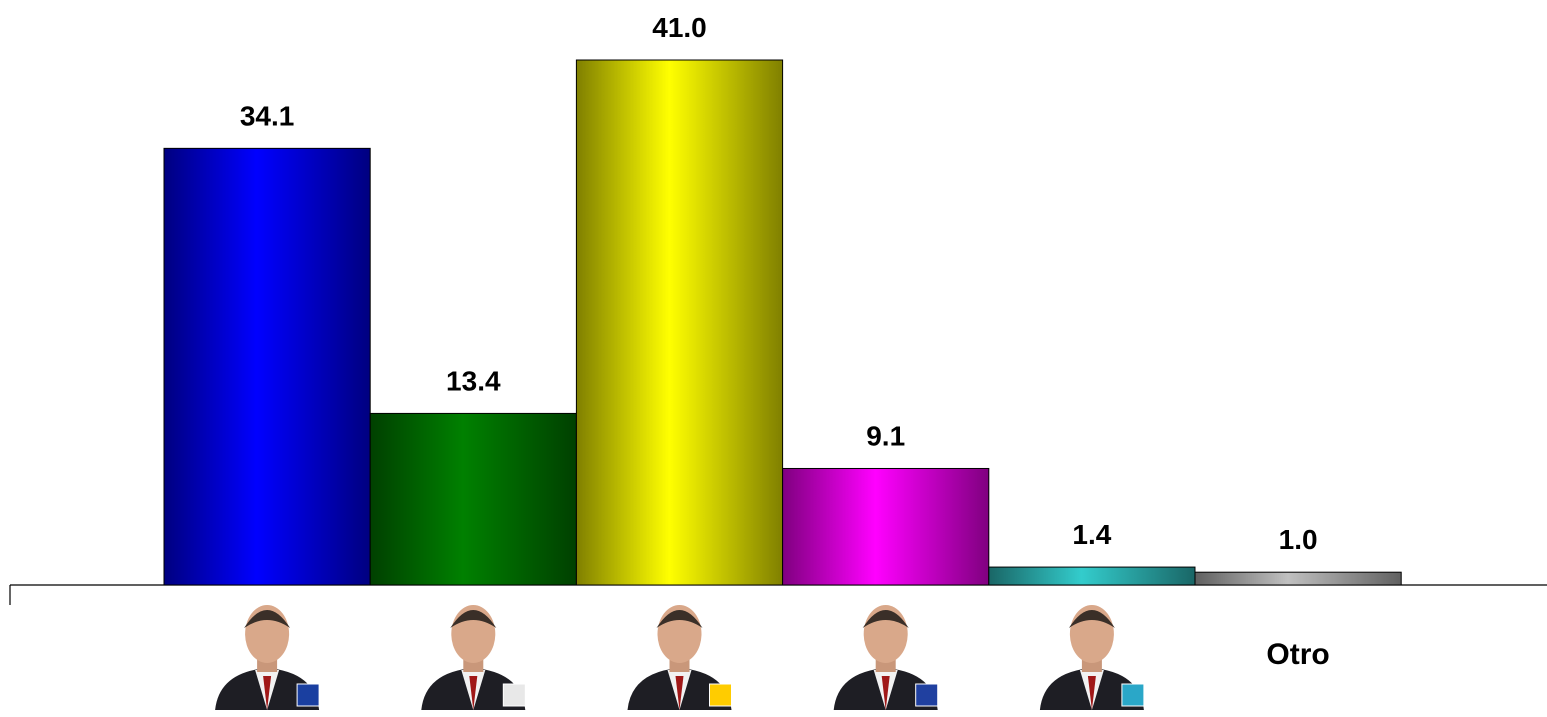 The image size is (1547, 717). I want to click on data-label: 9.1, so click(885, 435).